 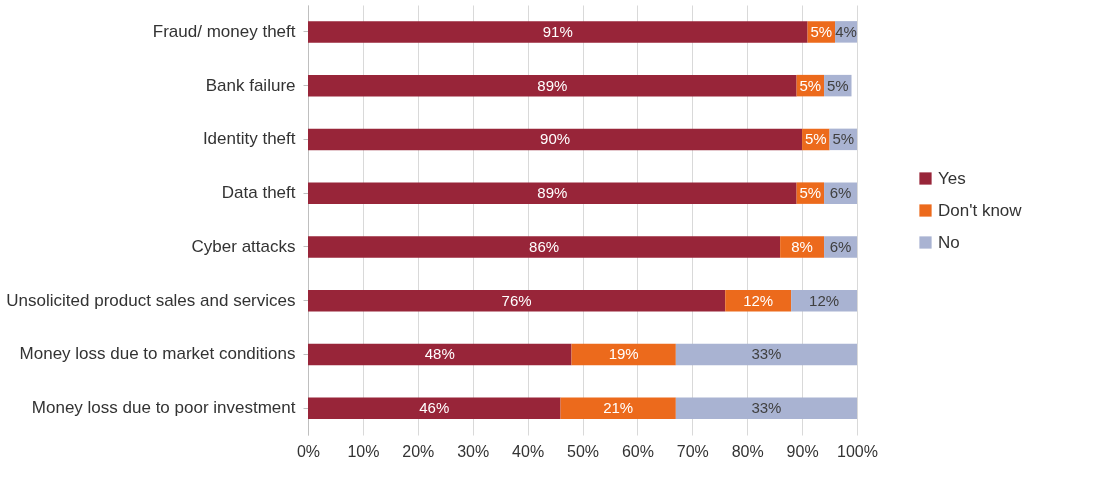 I want to click on data-label: 19%, so click(x=623, y=354).